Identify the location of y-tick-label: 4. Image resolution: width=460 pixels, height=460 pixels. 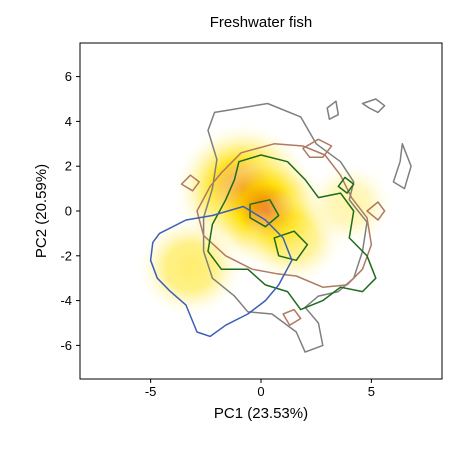
(68, 121).